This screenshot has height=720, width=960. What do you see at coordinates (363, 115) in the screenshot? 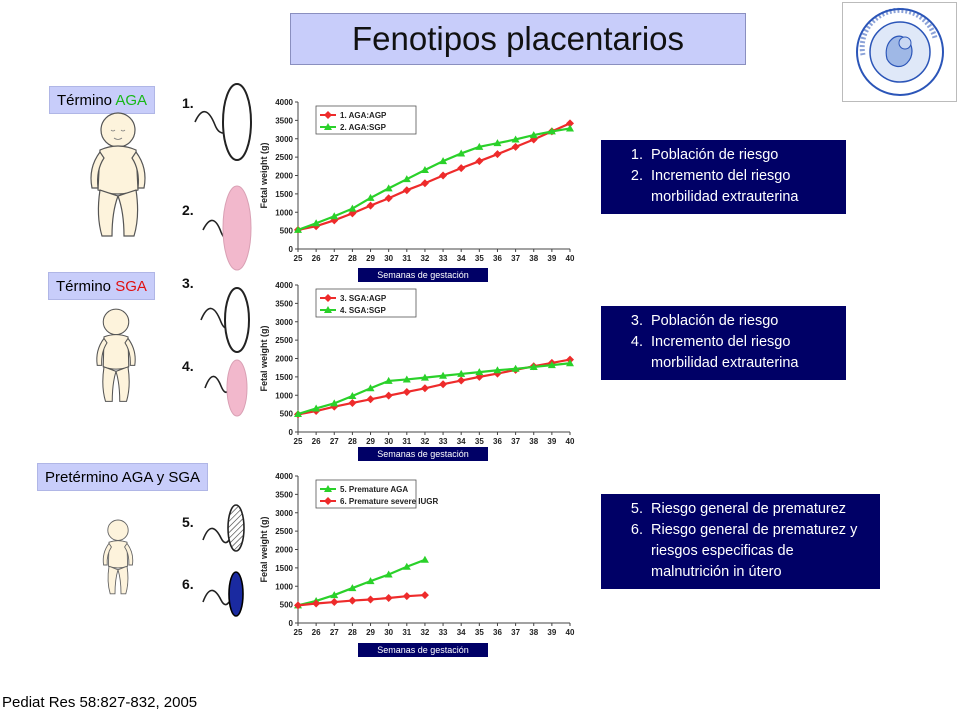
I see `legend-label: 1. AGA:AGP` at bounding box center [363, 115].